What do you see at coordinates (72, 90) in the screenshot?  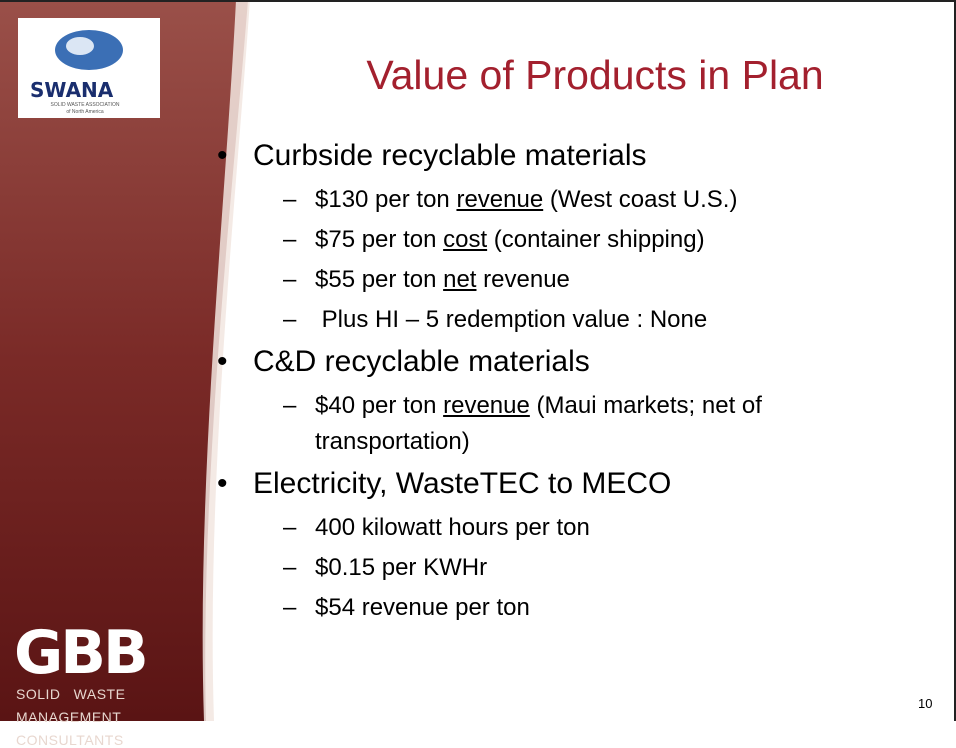 I see `swana-name: SWANA` at bounding box center [72, 90].